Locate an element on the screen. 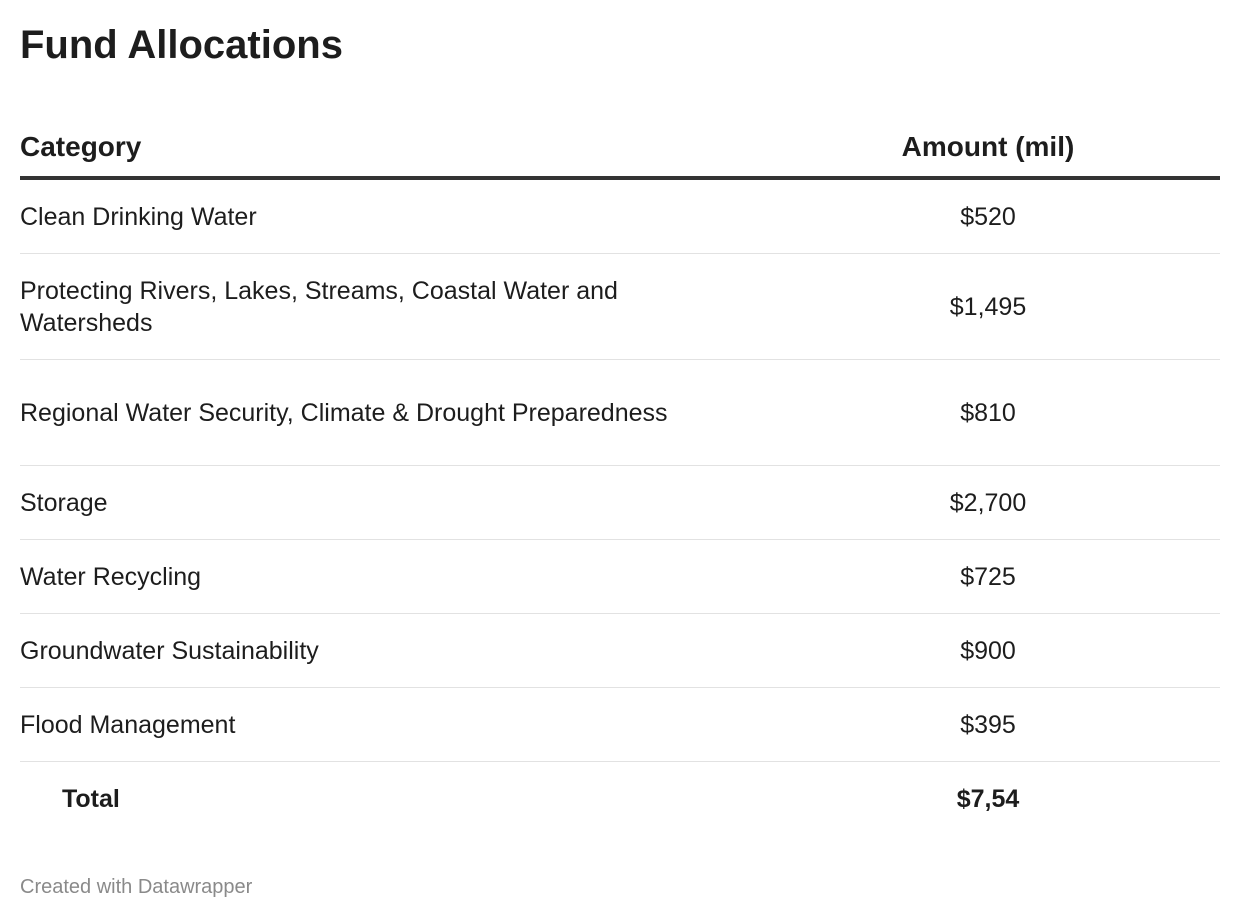 This screenshot has height=922, width=1240. category-cell: Storage is located at coordinates (388, 502).